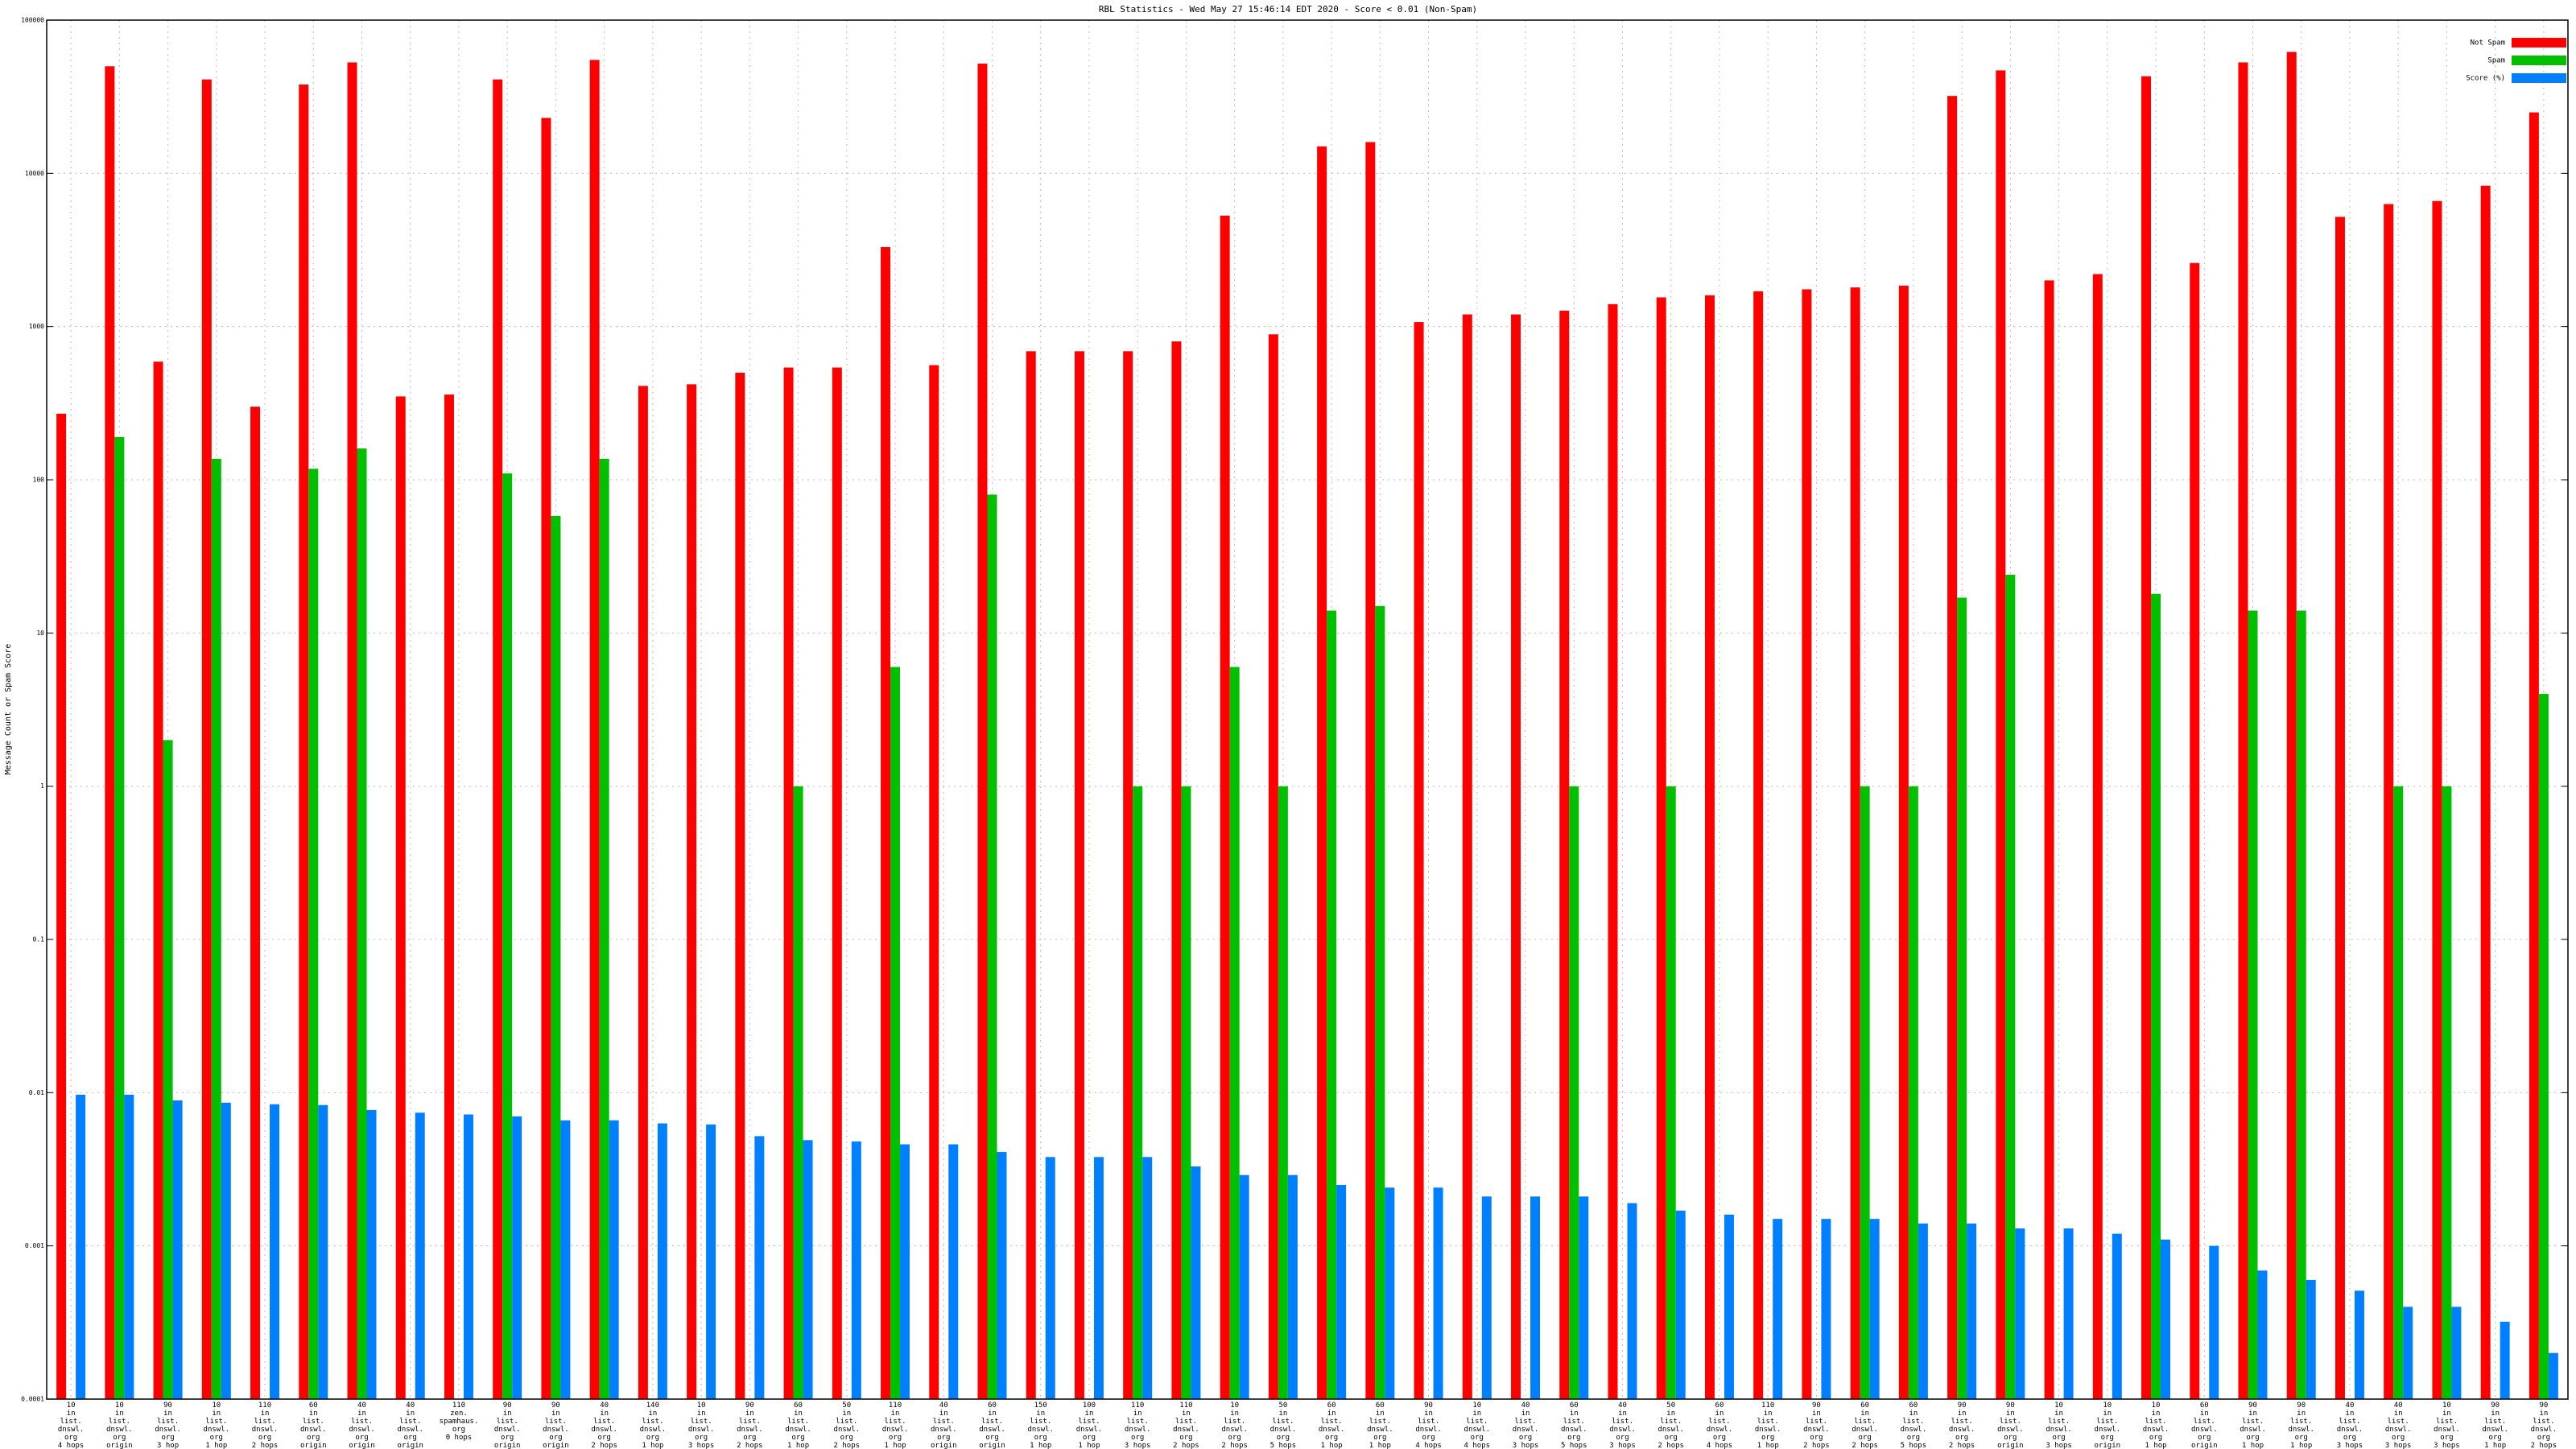  Describe the element at coordinates (507, 1425) in the screenshot. I see `x-tick-label: 90 in list. dnswl. org origin` at that location.